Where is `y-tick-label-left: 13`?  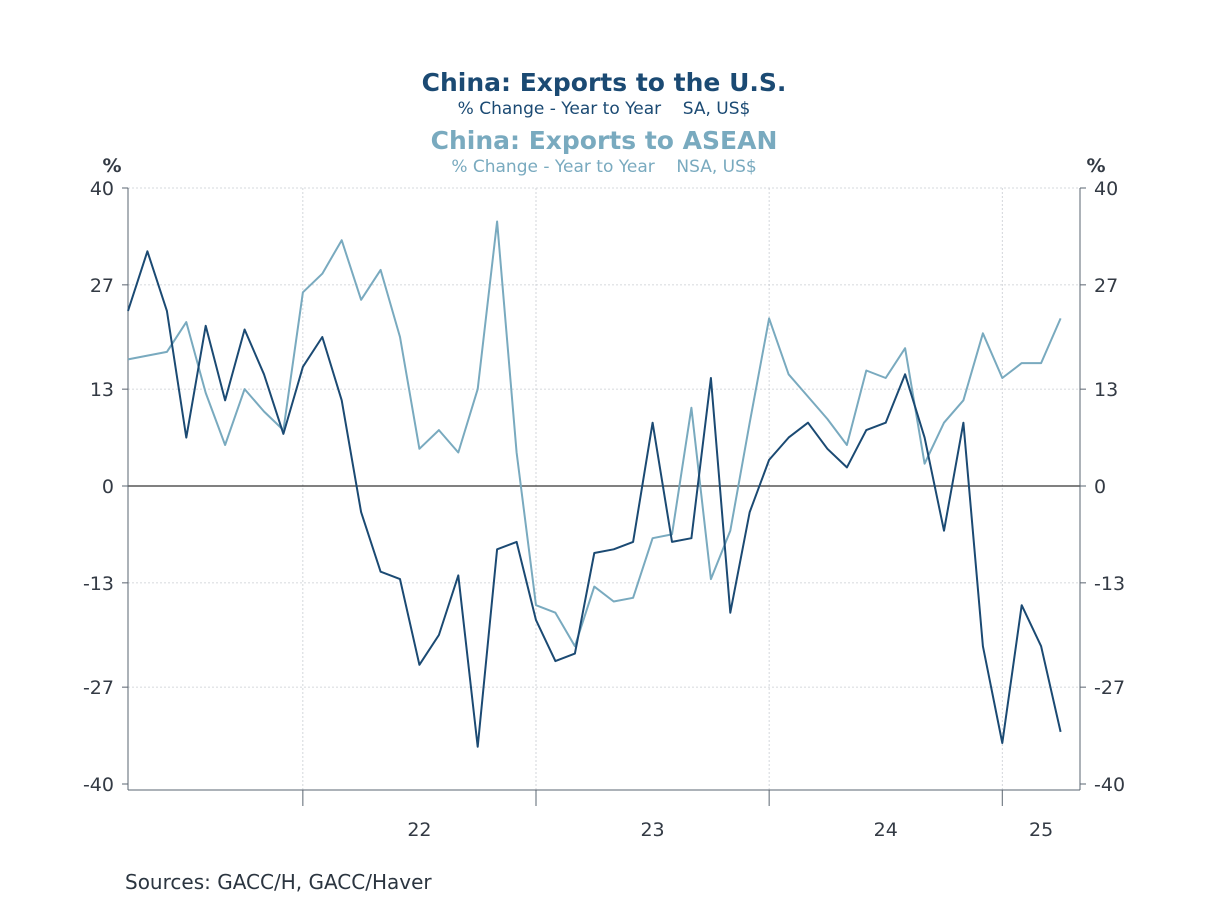
y-tick-label-left: 13 is located at coordinates (102, 390).